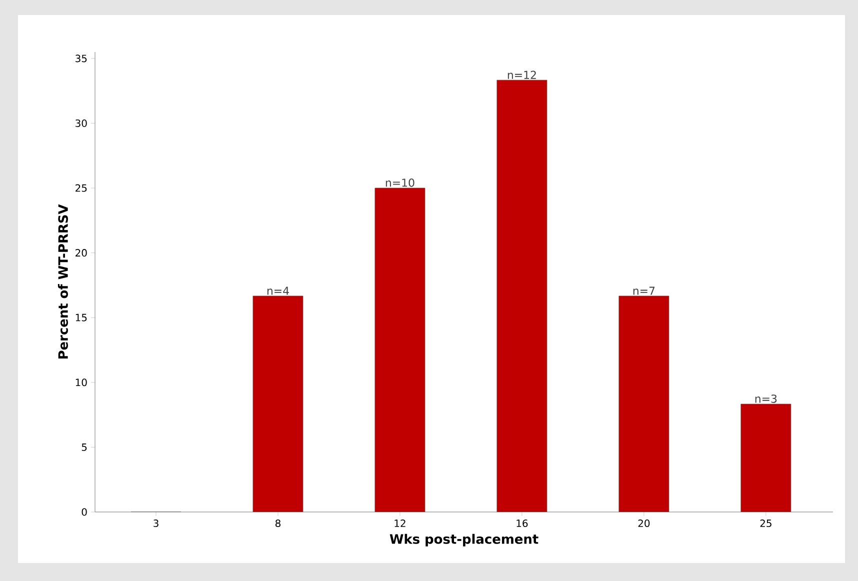 The height and width of the screenshot is (581, 858). Describe the element at coordinates (81, 318) in the screenshot. I see `y-tick-label: 15` at that location.